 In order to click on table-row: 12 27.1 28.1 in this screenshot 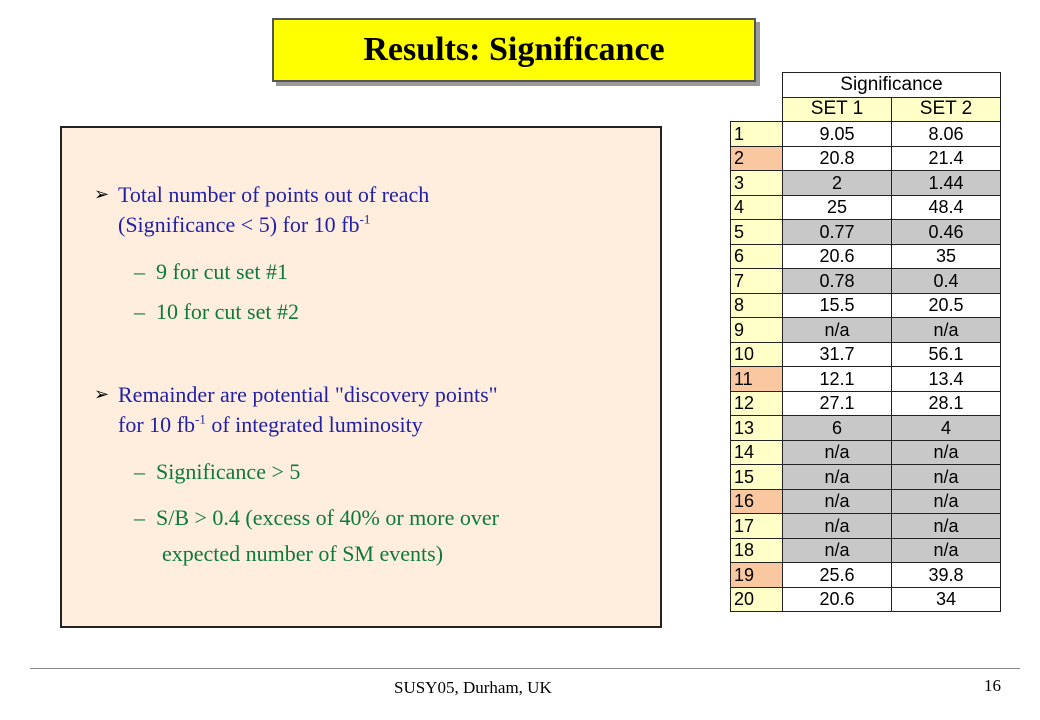, I will do `click(865, 403)`.